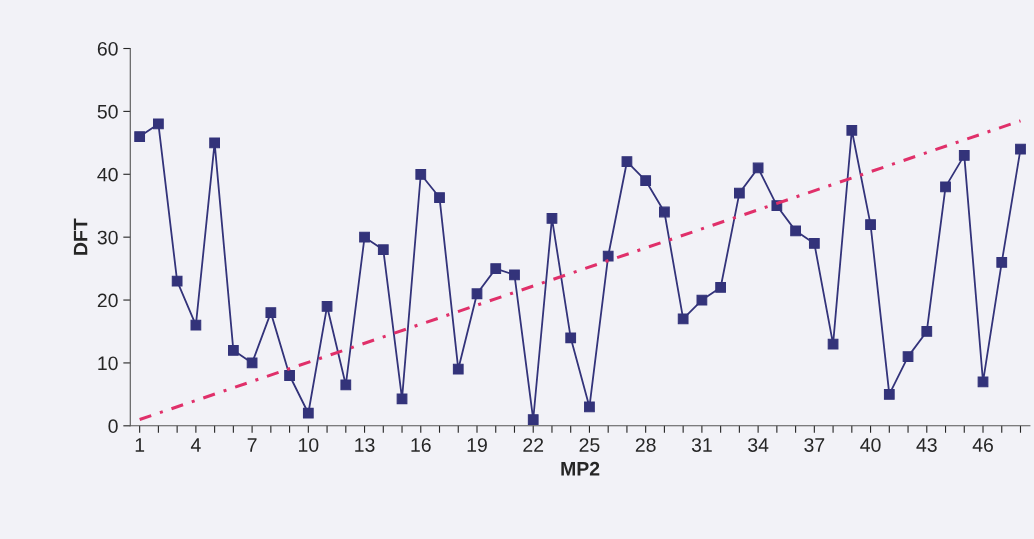 This screenshot has width=1034, height=539. I want to click on x-tick-label: 13, so click(365, 445).